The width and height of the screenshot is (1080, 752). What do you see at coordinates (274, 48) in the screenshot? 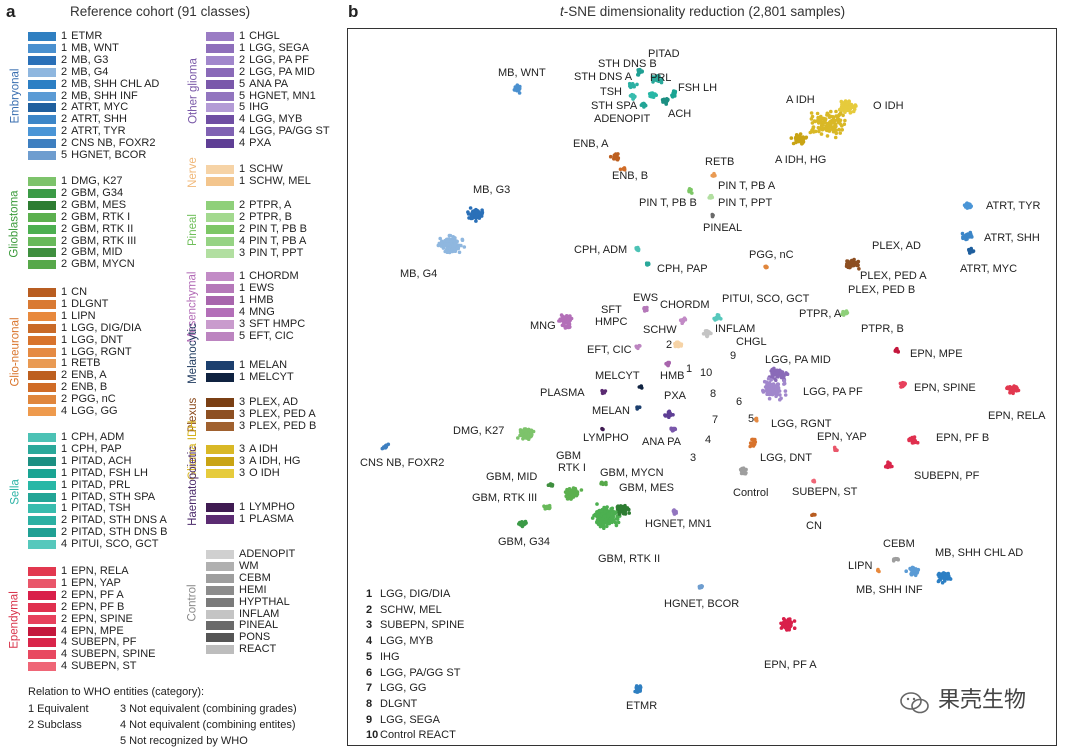
I see `legend-label: 1 LGG, SEGA` at bounding box center [274, 48].